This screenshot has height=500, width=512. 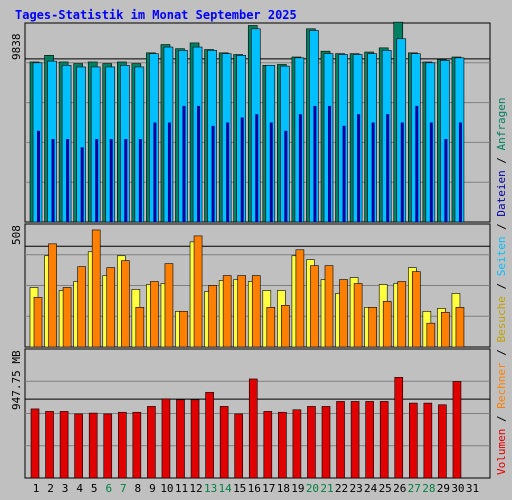 What do you see at coordinates (36, 488) in the screenshot?
I see `x-tick-label: 1` at bounding box center [36, 488].